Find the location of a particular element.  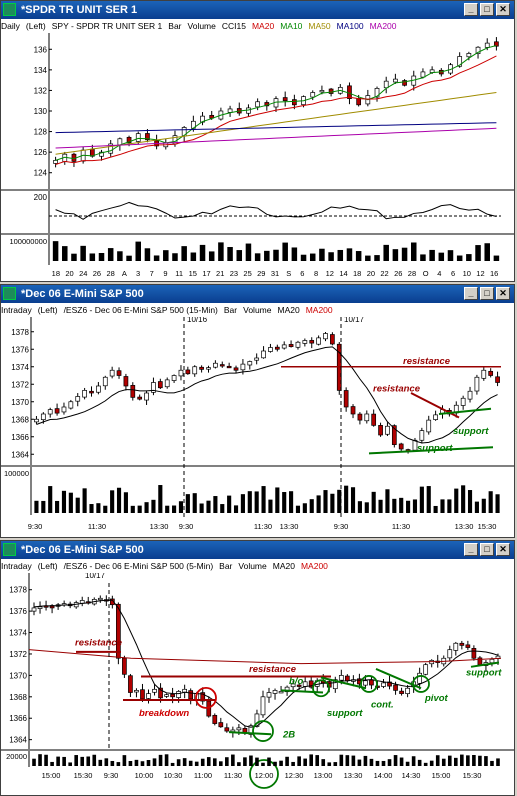

y-tick-label: 134 is located at coordinates (41, 70).